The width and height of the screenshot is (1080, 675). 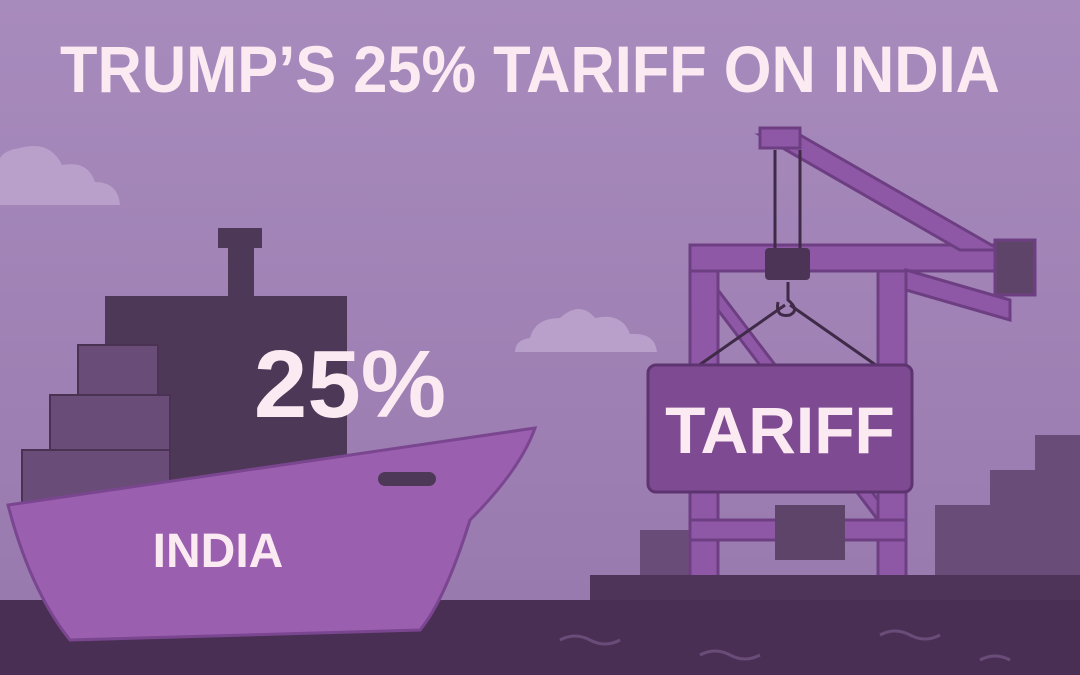 I want to click on funnel, so click(x=241, y=275).